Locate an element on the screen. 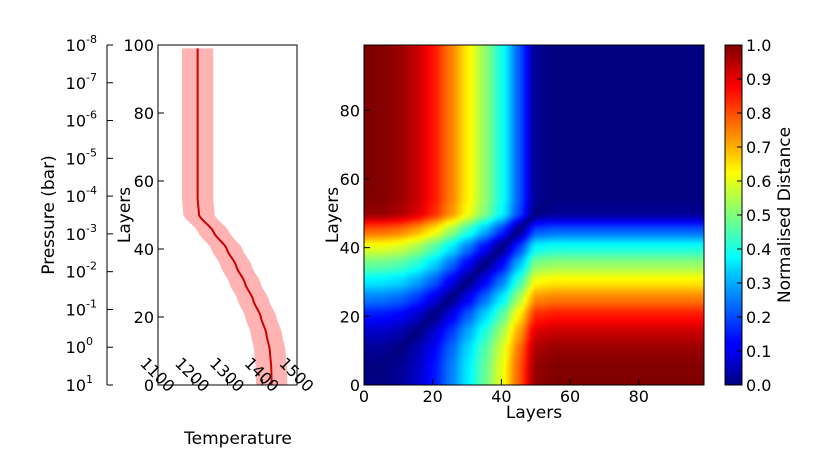 The width and height of the screenshot is (830, 455). temperature-xtick-label: 1300 is located at coordinates (227, 375).